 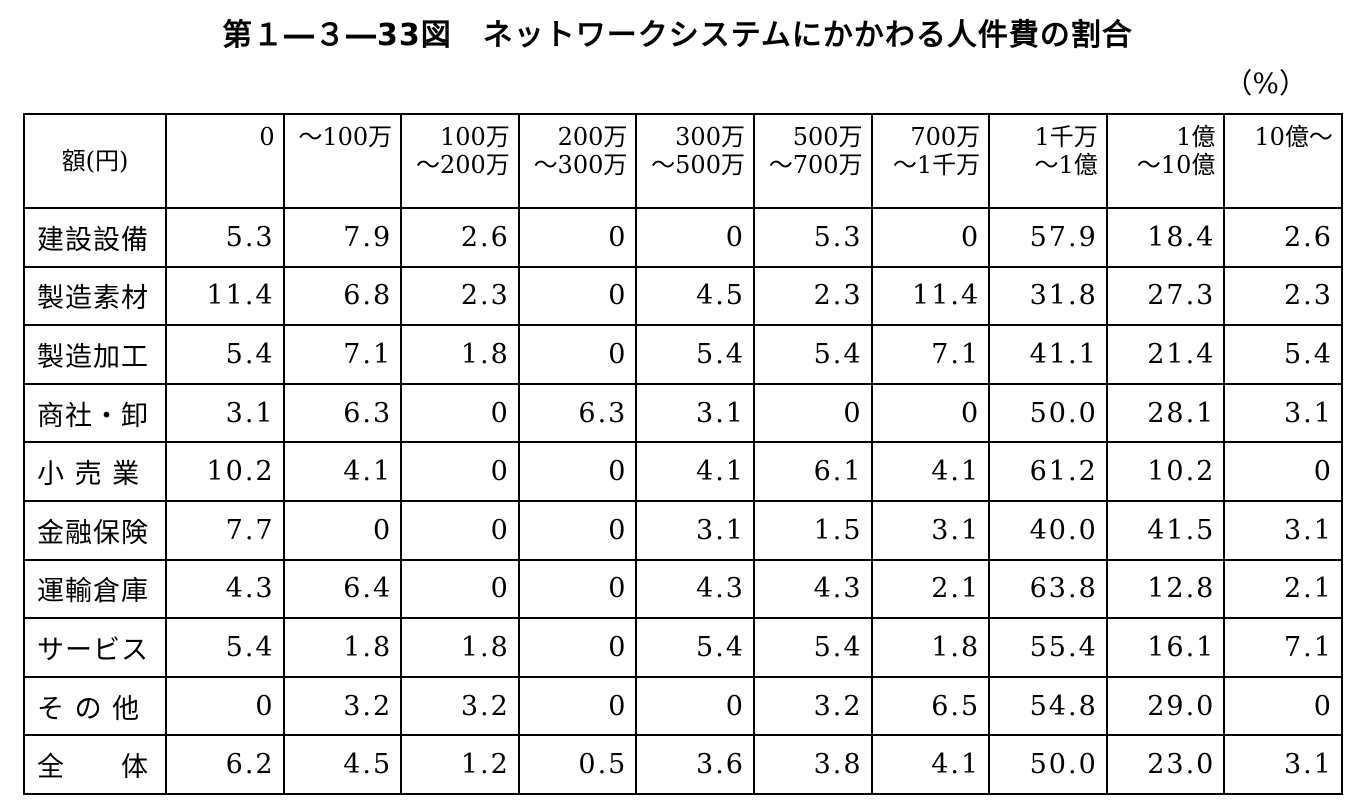 I want to click on column-header-line1: 1億, so click(x=1196, y=137).